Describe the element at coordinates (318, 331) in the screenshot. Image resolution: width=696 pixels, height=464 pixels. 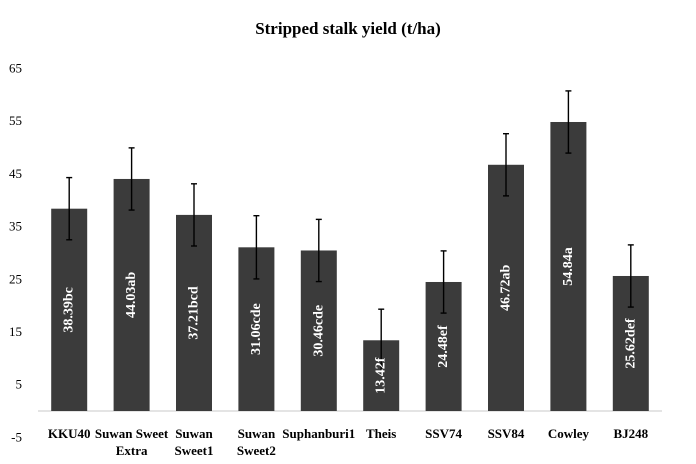
I see `data-label: 30.46cde` at that location.